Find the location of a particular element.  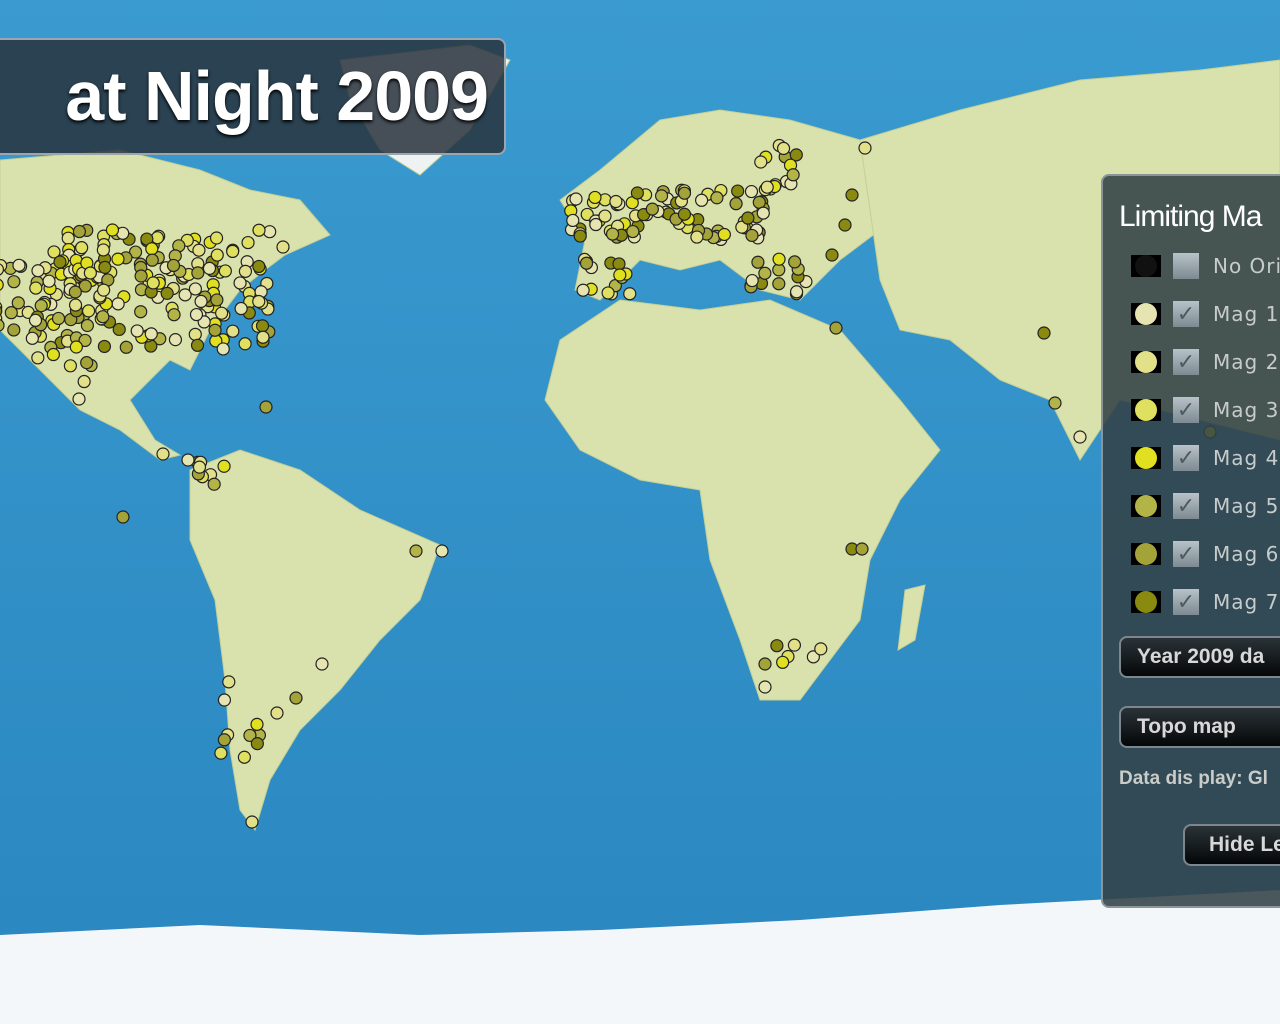

legend-checkbox is located at coordinates (1186, 266).